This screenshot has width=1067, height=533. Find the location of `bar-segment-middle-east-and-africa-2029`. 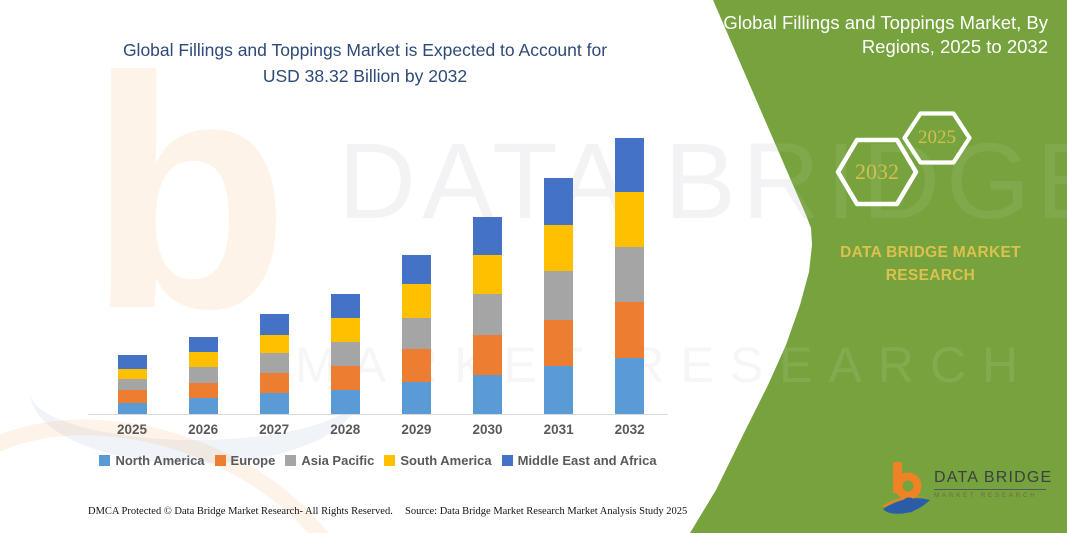

bar-segment-middle-east-and-africa-2029 is located at coordinates (416, 269).